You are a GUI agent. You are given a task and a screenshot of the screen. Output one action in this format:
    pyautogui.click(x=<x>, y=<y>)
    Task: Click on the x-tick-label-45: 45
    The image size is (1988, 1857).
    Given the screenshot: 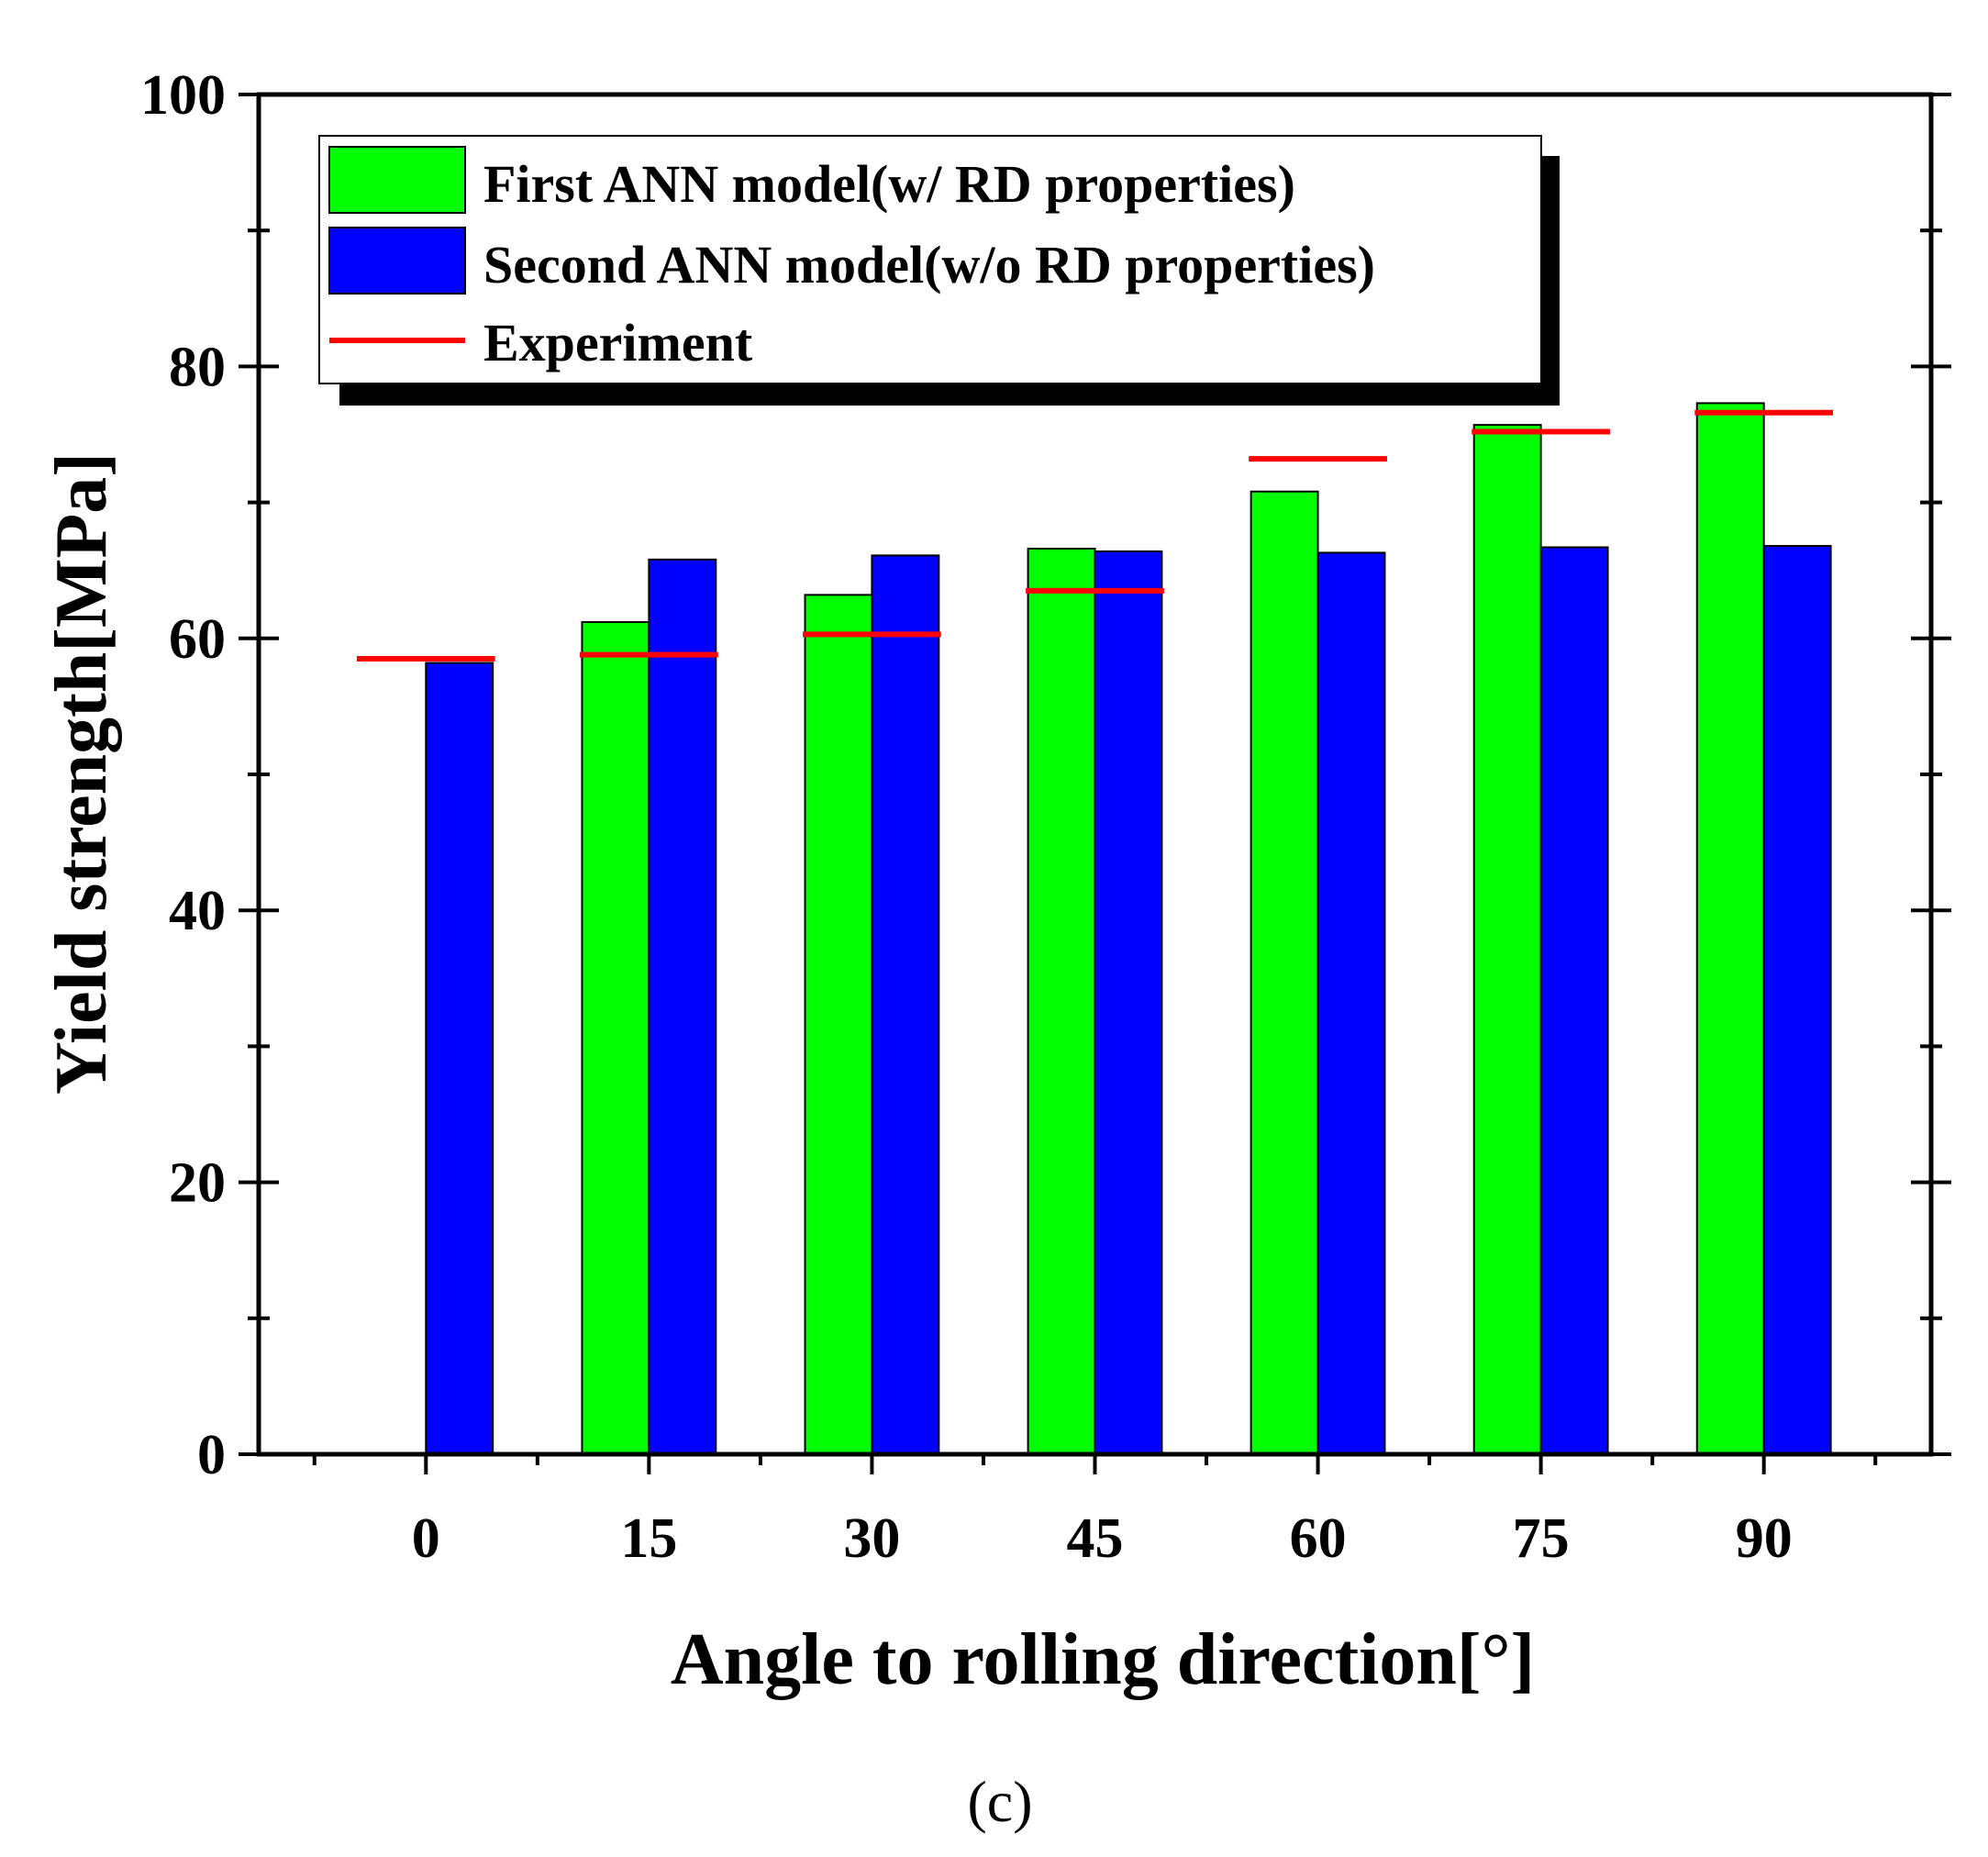 What is the action you would take?
    pyautogui.click(x=1095, y=1538)
    